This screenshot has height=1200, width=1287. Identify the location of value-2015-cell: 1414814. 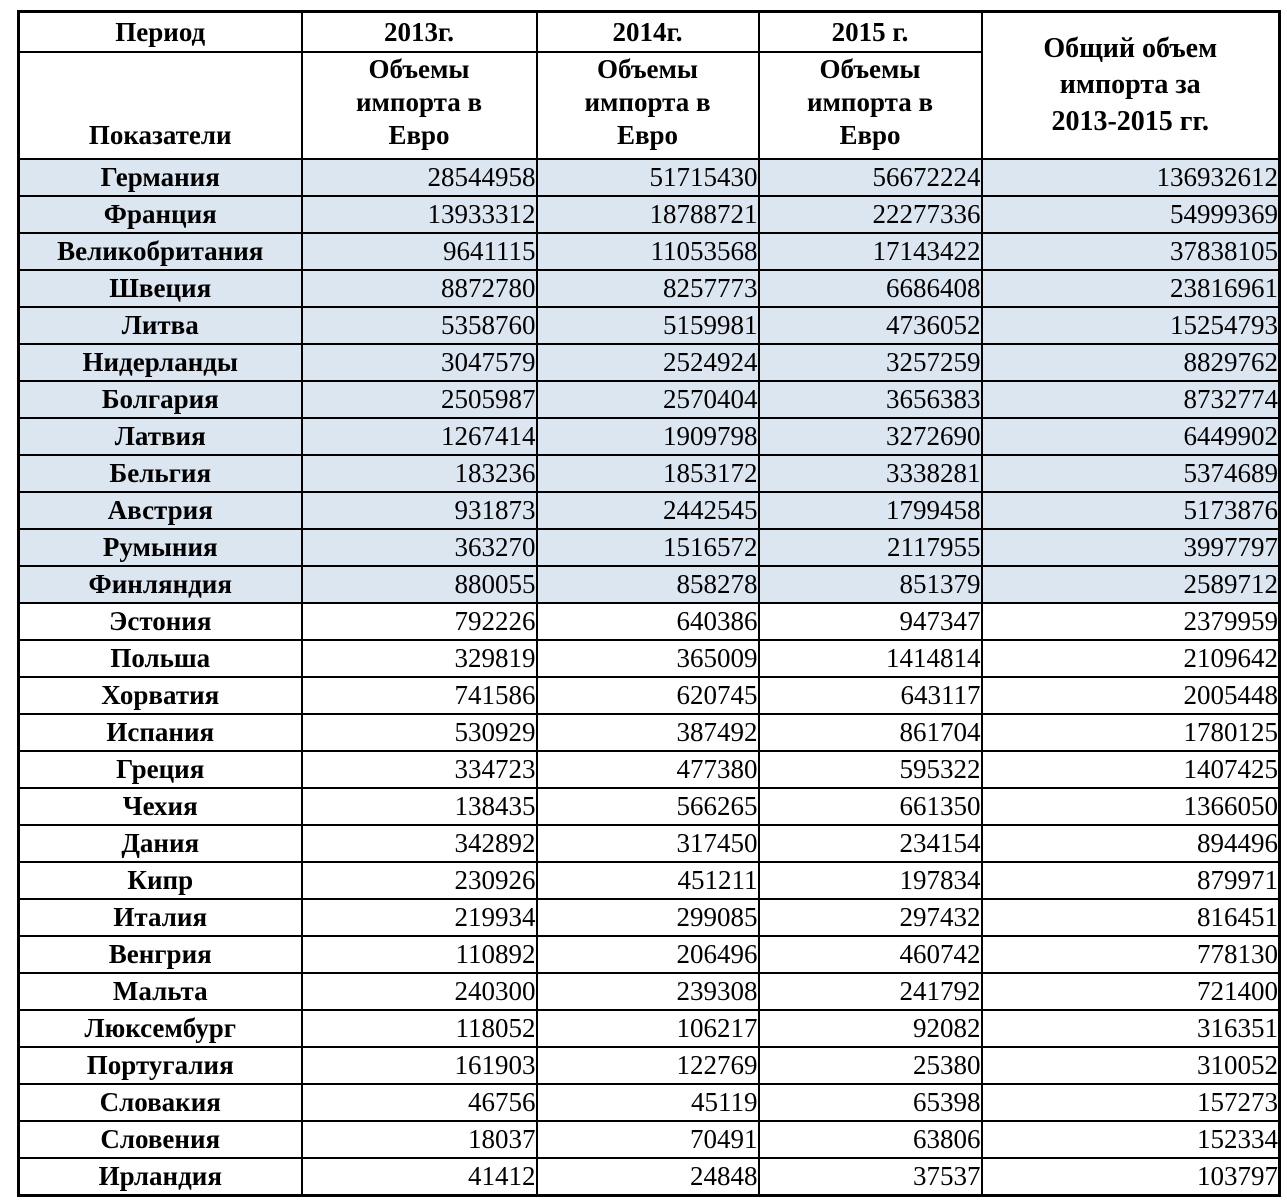
(870, 658).